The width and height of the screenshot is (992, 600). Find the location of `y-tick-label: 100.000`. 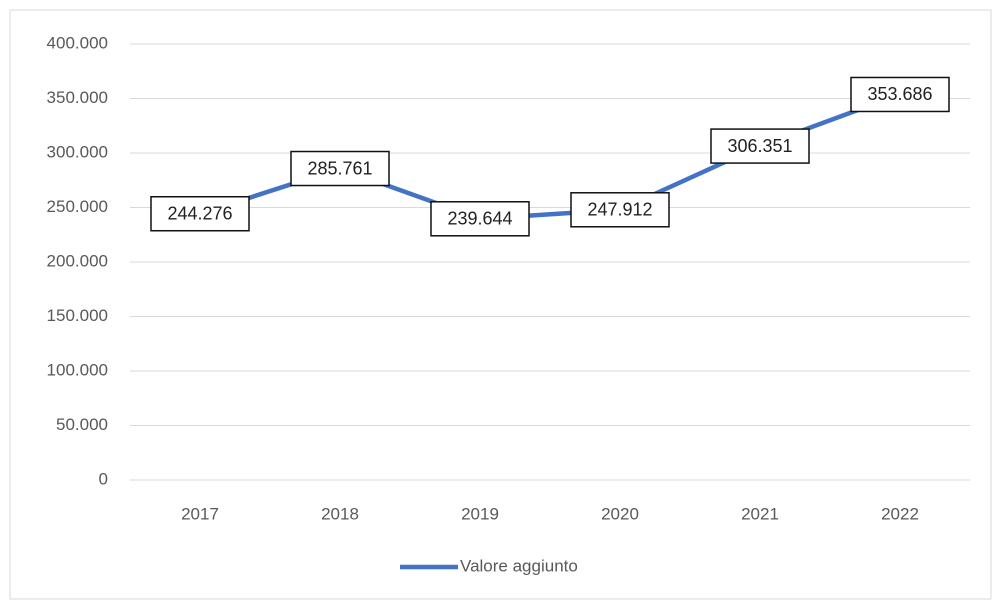

y-tick-label: 100.000 is located at coordinates (77, 369).